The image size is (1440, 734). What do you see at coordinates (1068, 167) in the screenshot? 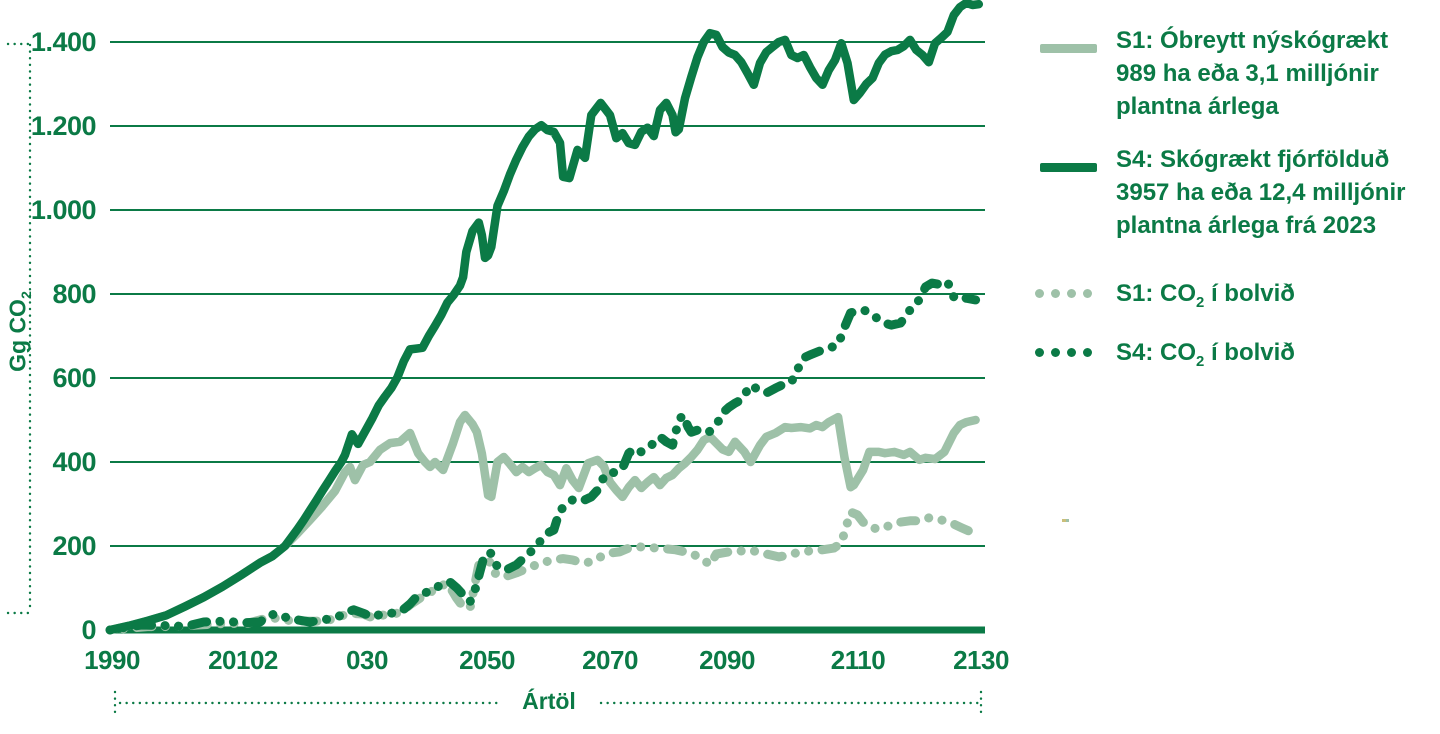
I see `legend-swatch-s4-solid` at bounding box center [1068, 167].